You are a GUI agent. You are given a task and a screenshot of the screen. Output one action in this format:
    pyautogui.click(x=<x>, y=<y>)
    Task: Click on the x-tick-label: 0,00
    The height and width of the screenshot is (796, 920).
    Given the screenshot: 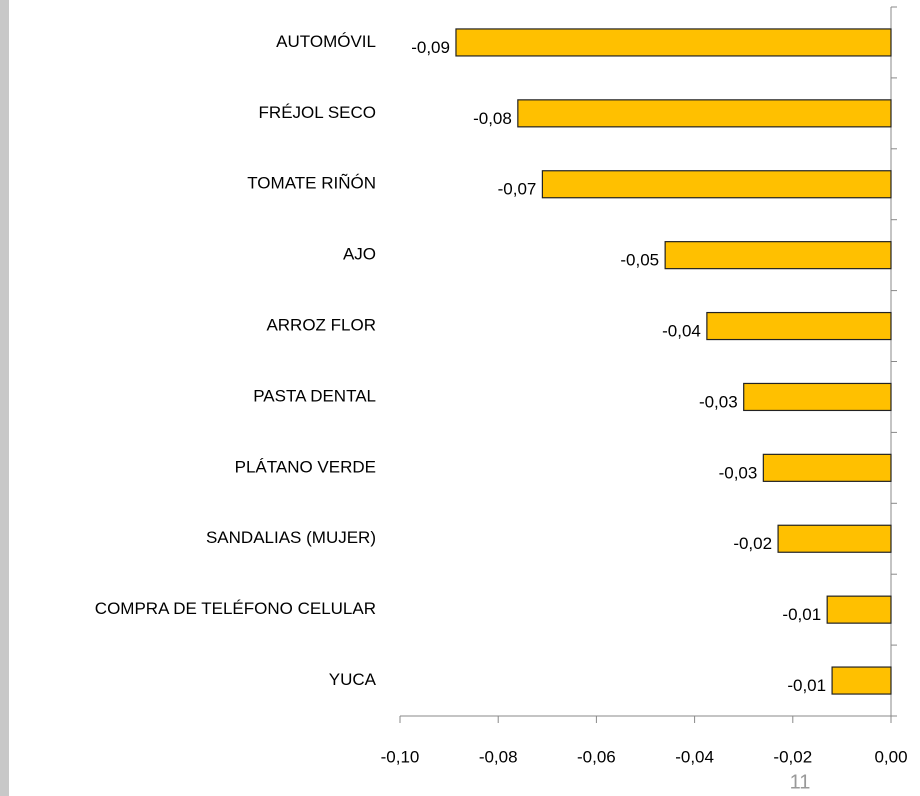 What is the action you would take?
    pyautogui.click(x=890, y=756)
    